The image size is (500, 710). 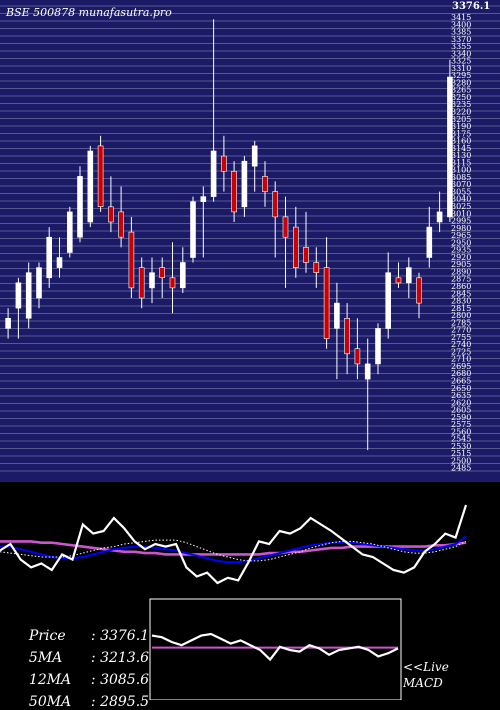 I want to click on price-tick-label: 2500, so click(x=461, y=461).